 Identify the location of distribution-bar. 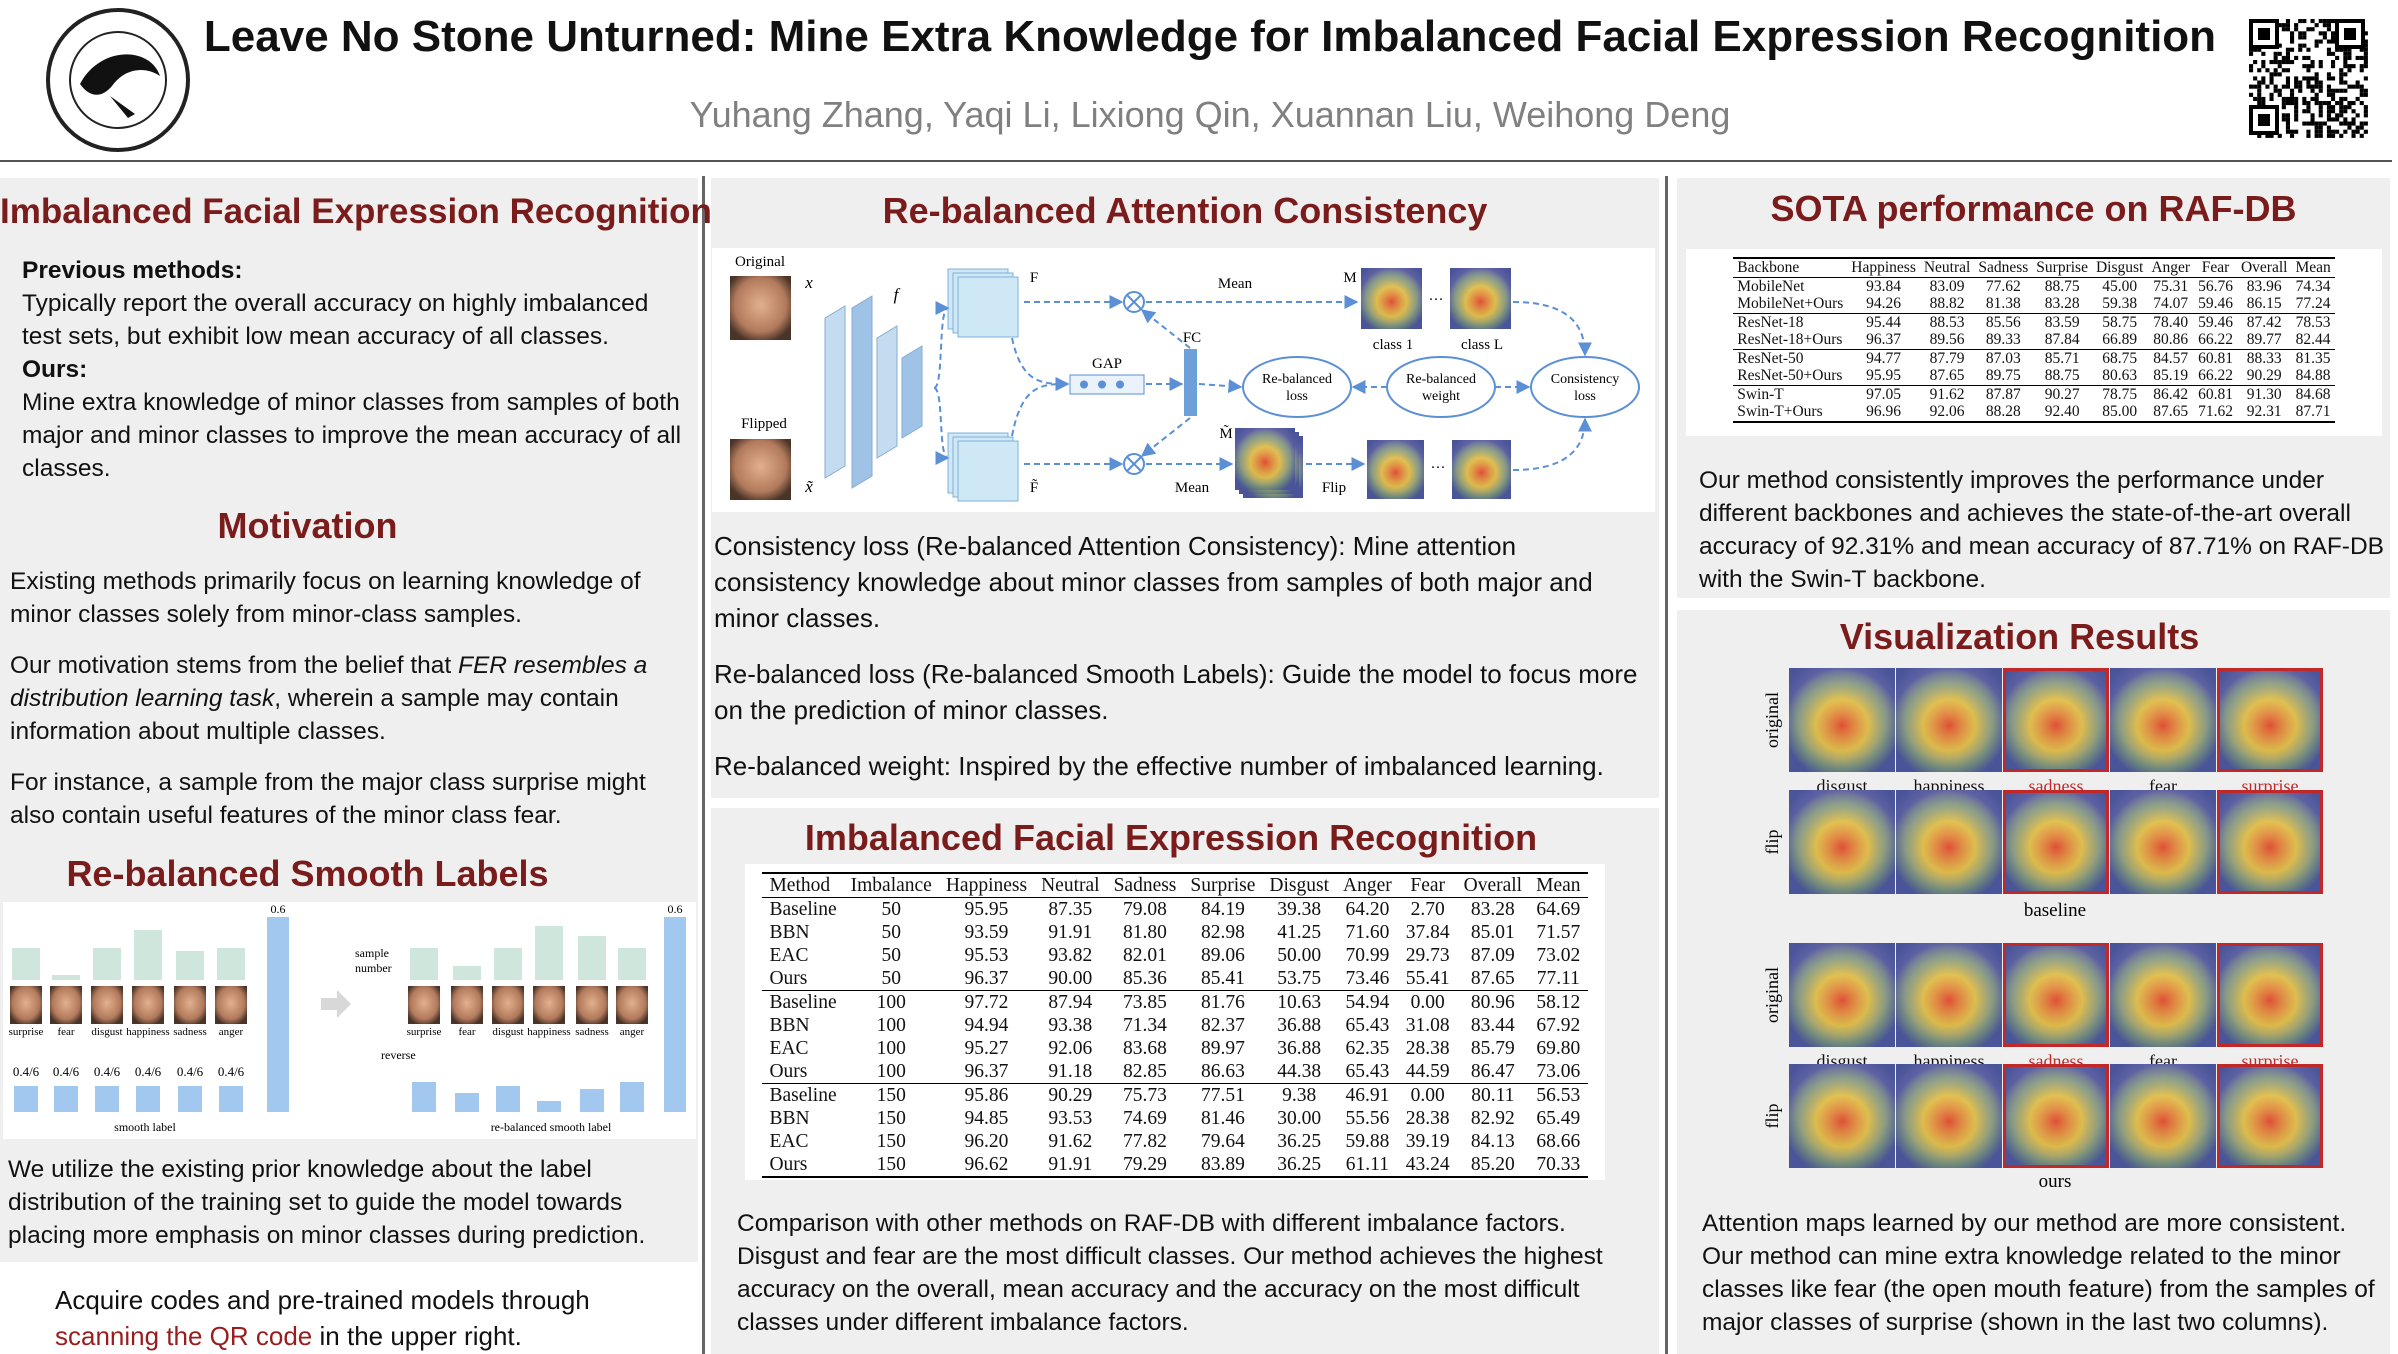
(508, 964).